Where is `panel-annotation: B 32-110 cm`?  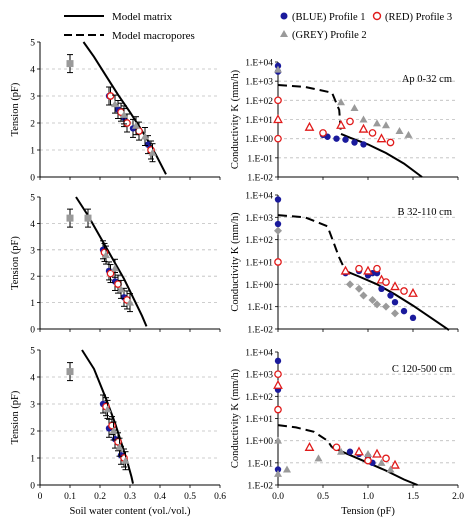 panel-annotation: B 32-110 cm is located at coordinates (425, 212).